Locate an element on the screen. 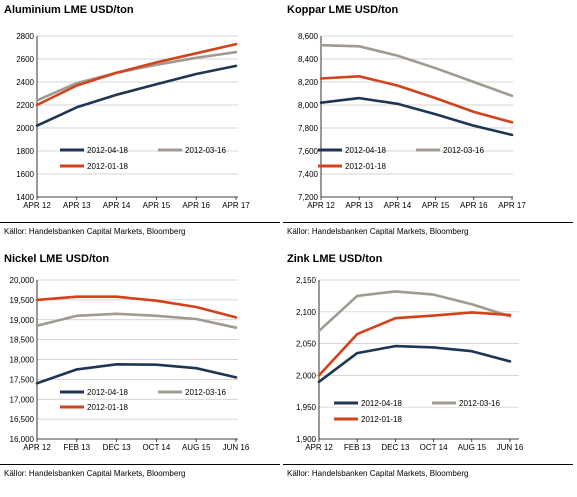 The height and width of the screenshot is (497, 577). y-tick-label: 16,500 is located at coordinates (22, 419).